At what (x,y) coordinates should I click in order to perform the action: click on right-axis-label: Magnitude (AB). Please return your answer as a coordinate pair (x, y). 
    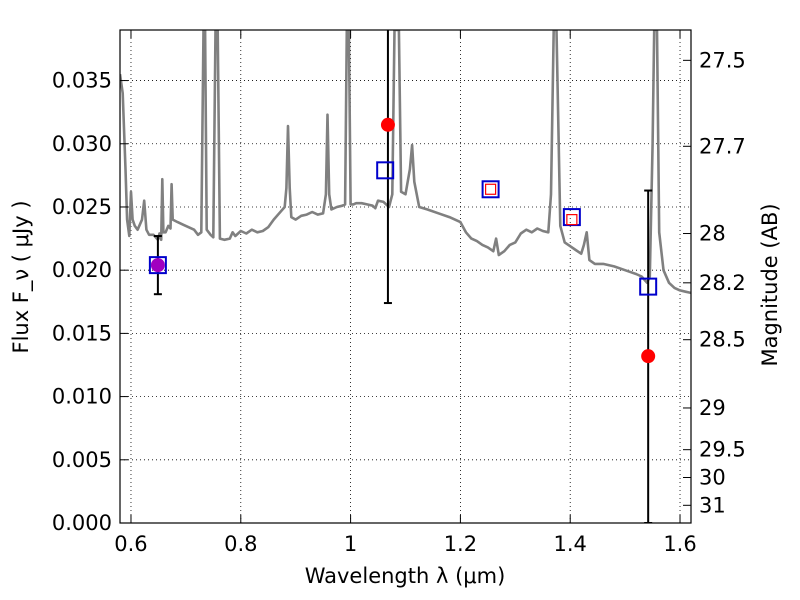
    Looking at the image, I should click on (770, 284).